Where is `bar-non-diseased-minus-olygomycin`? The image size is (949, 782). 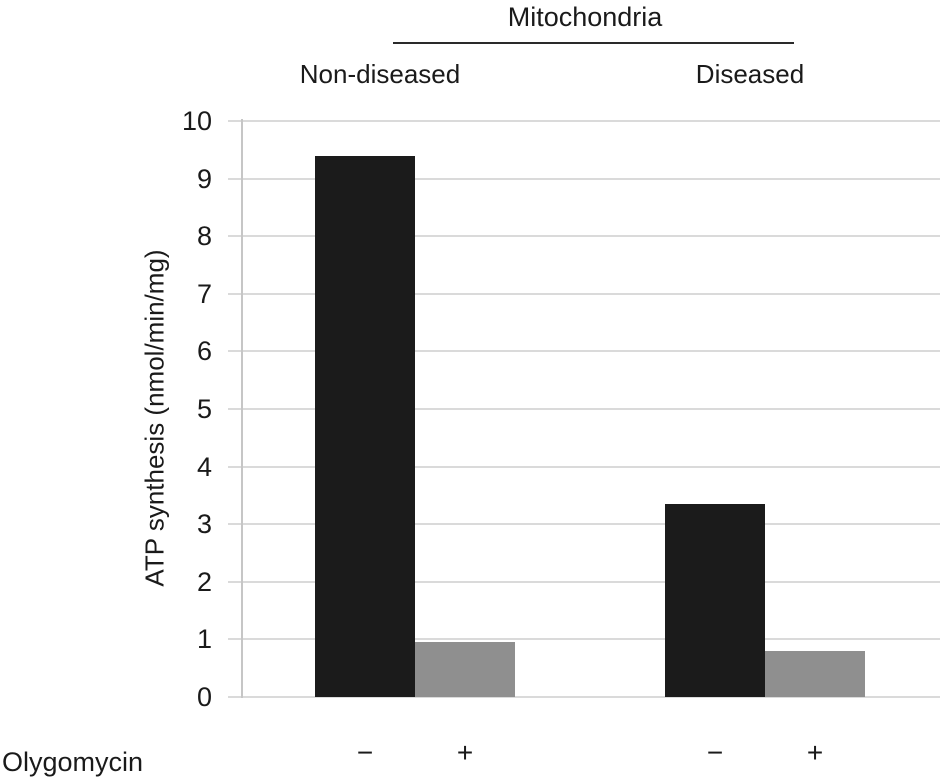 bar-non-diseased-minus-olygomycin is located at coordinates (365, 426).